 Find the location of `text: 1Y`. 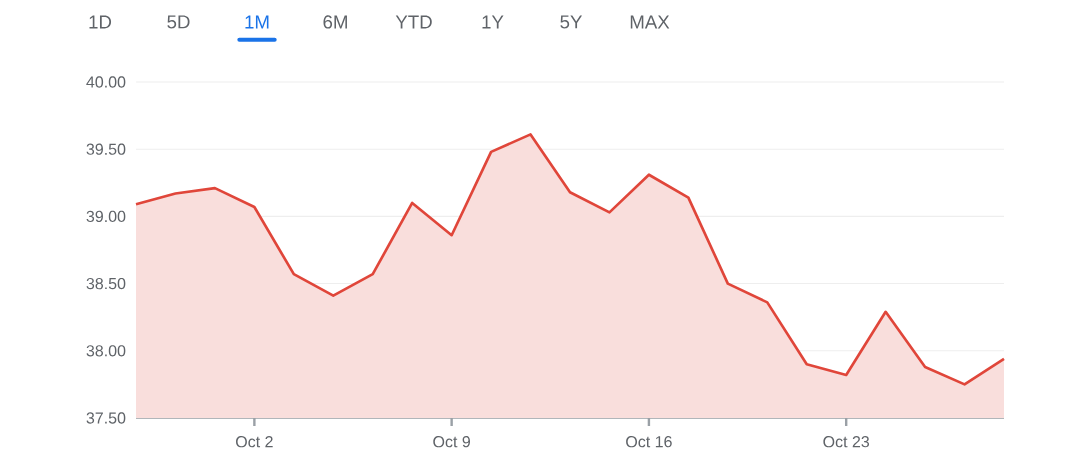

text: 1Y is located at coordinates (493, 22).